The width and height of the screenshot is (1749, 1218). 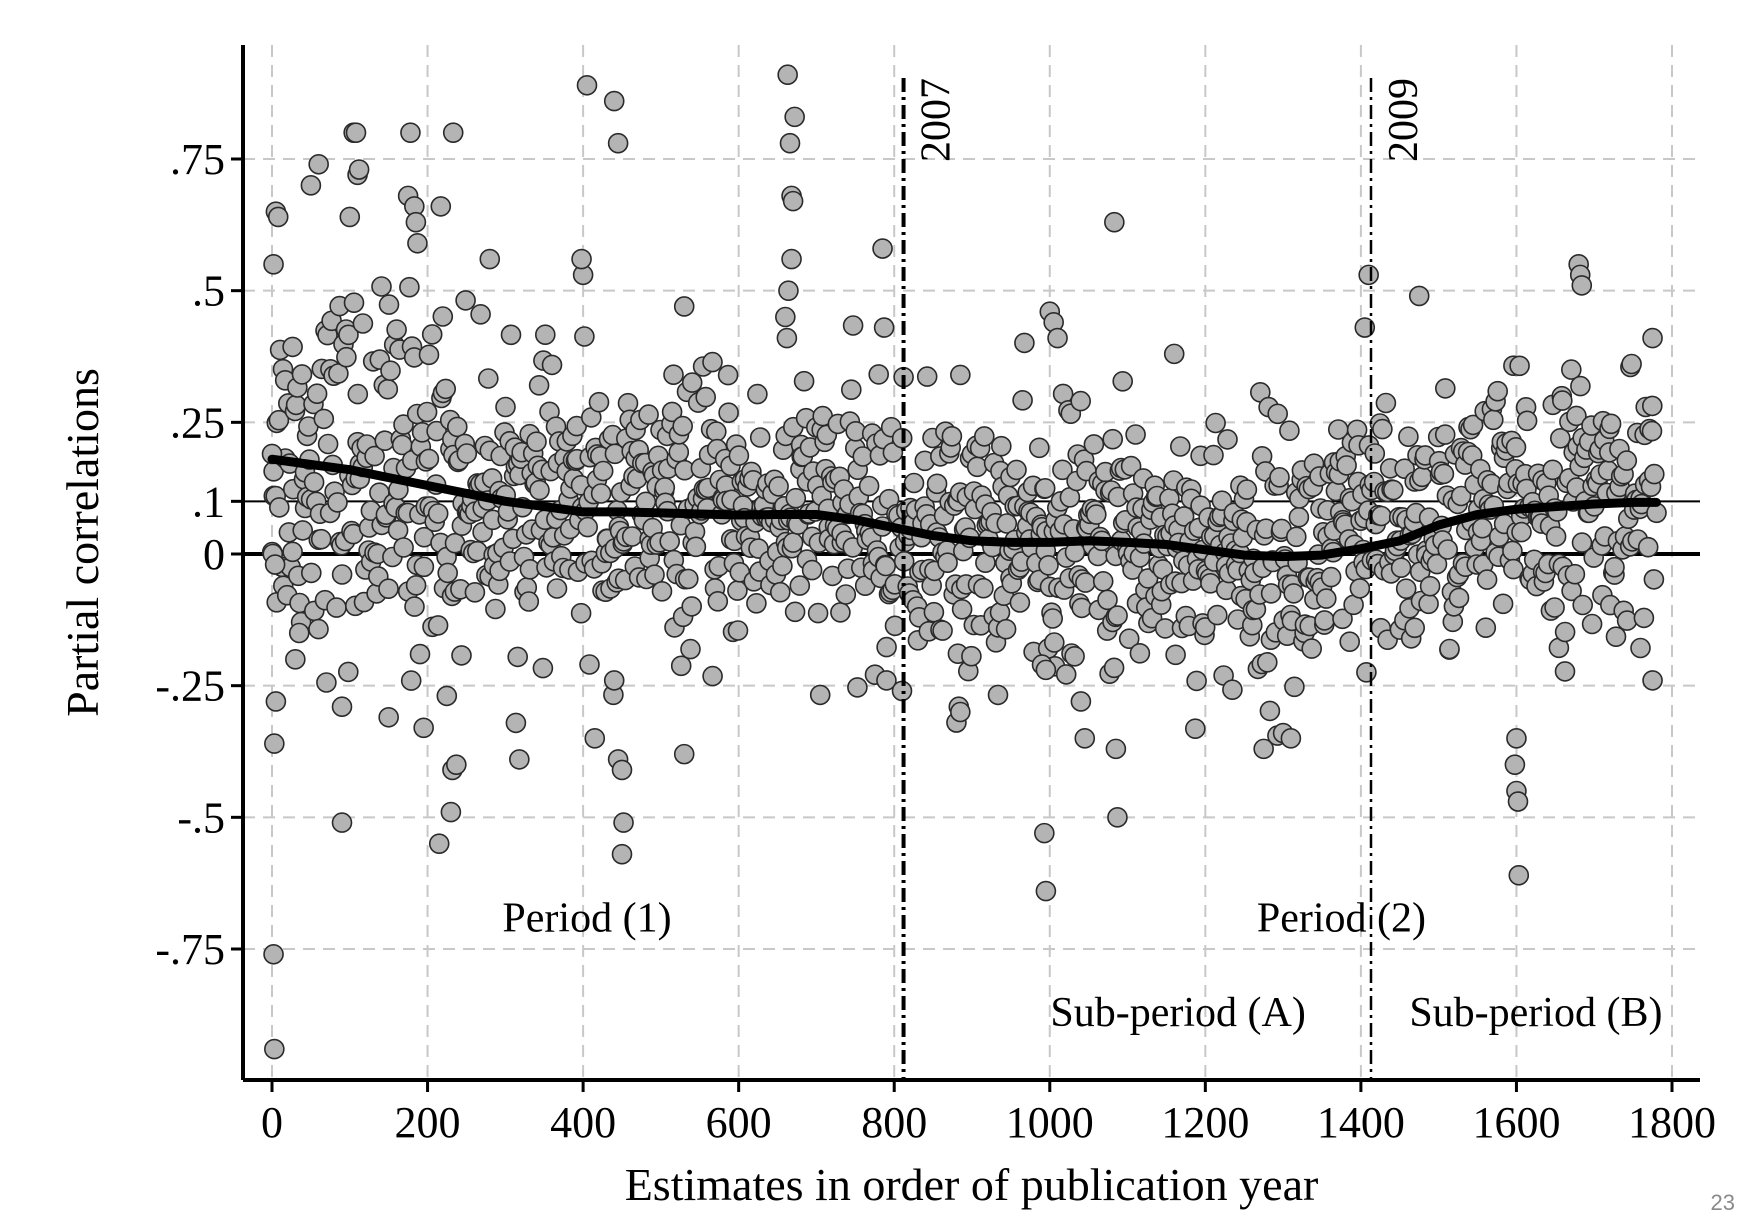 I want to click on page-number: 23, so click(x=1722, y=1202).